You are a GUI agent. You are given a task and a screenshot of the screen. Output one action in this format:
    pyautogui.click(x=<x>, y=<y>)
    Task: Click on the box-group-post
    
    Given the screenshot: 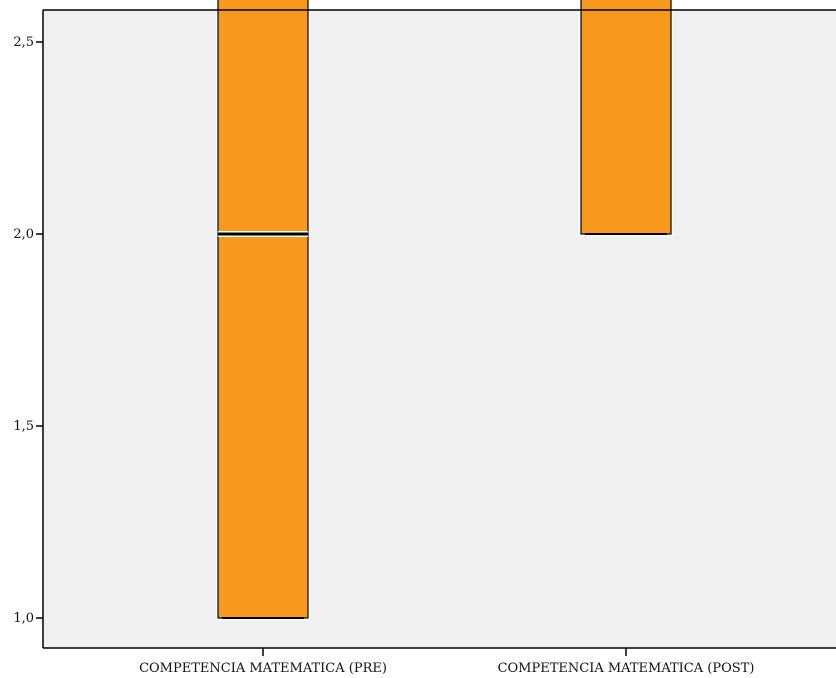 What is the action you would take?
    pyautogui.click(x=626, y=118)
    